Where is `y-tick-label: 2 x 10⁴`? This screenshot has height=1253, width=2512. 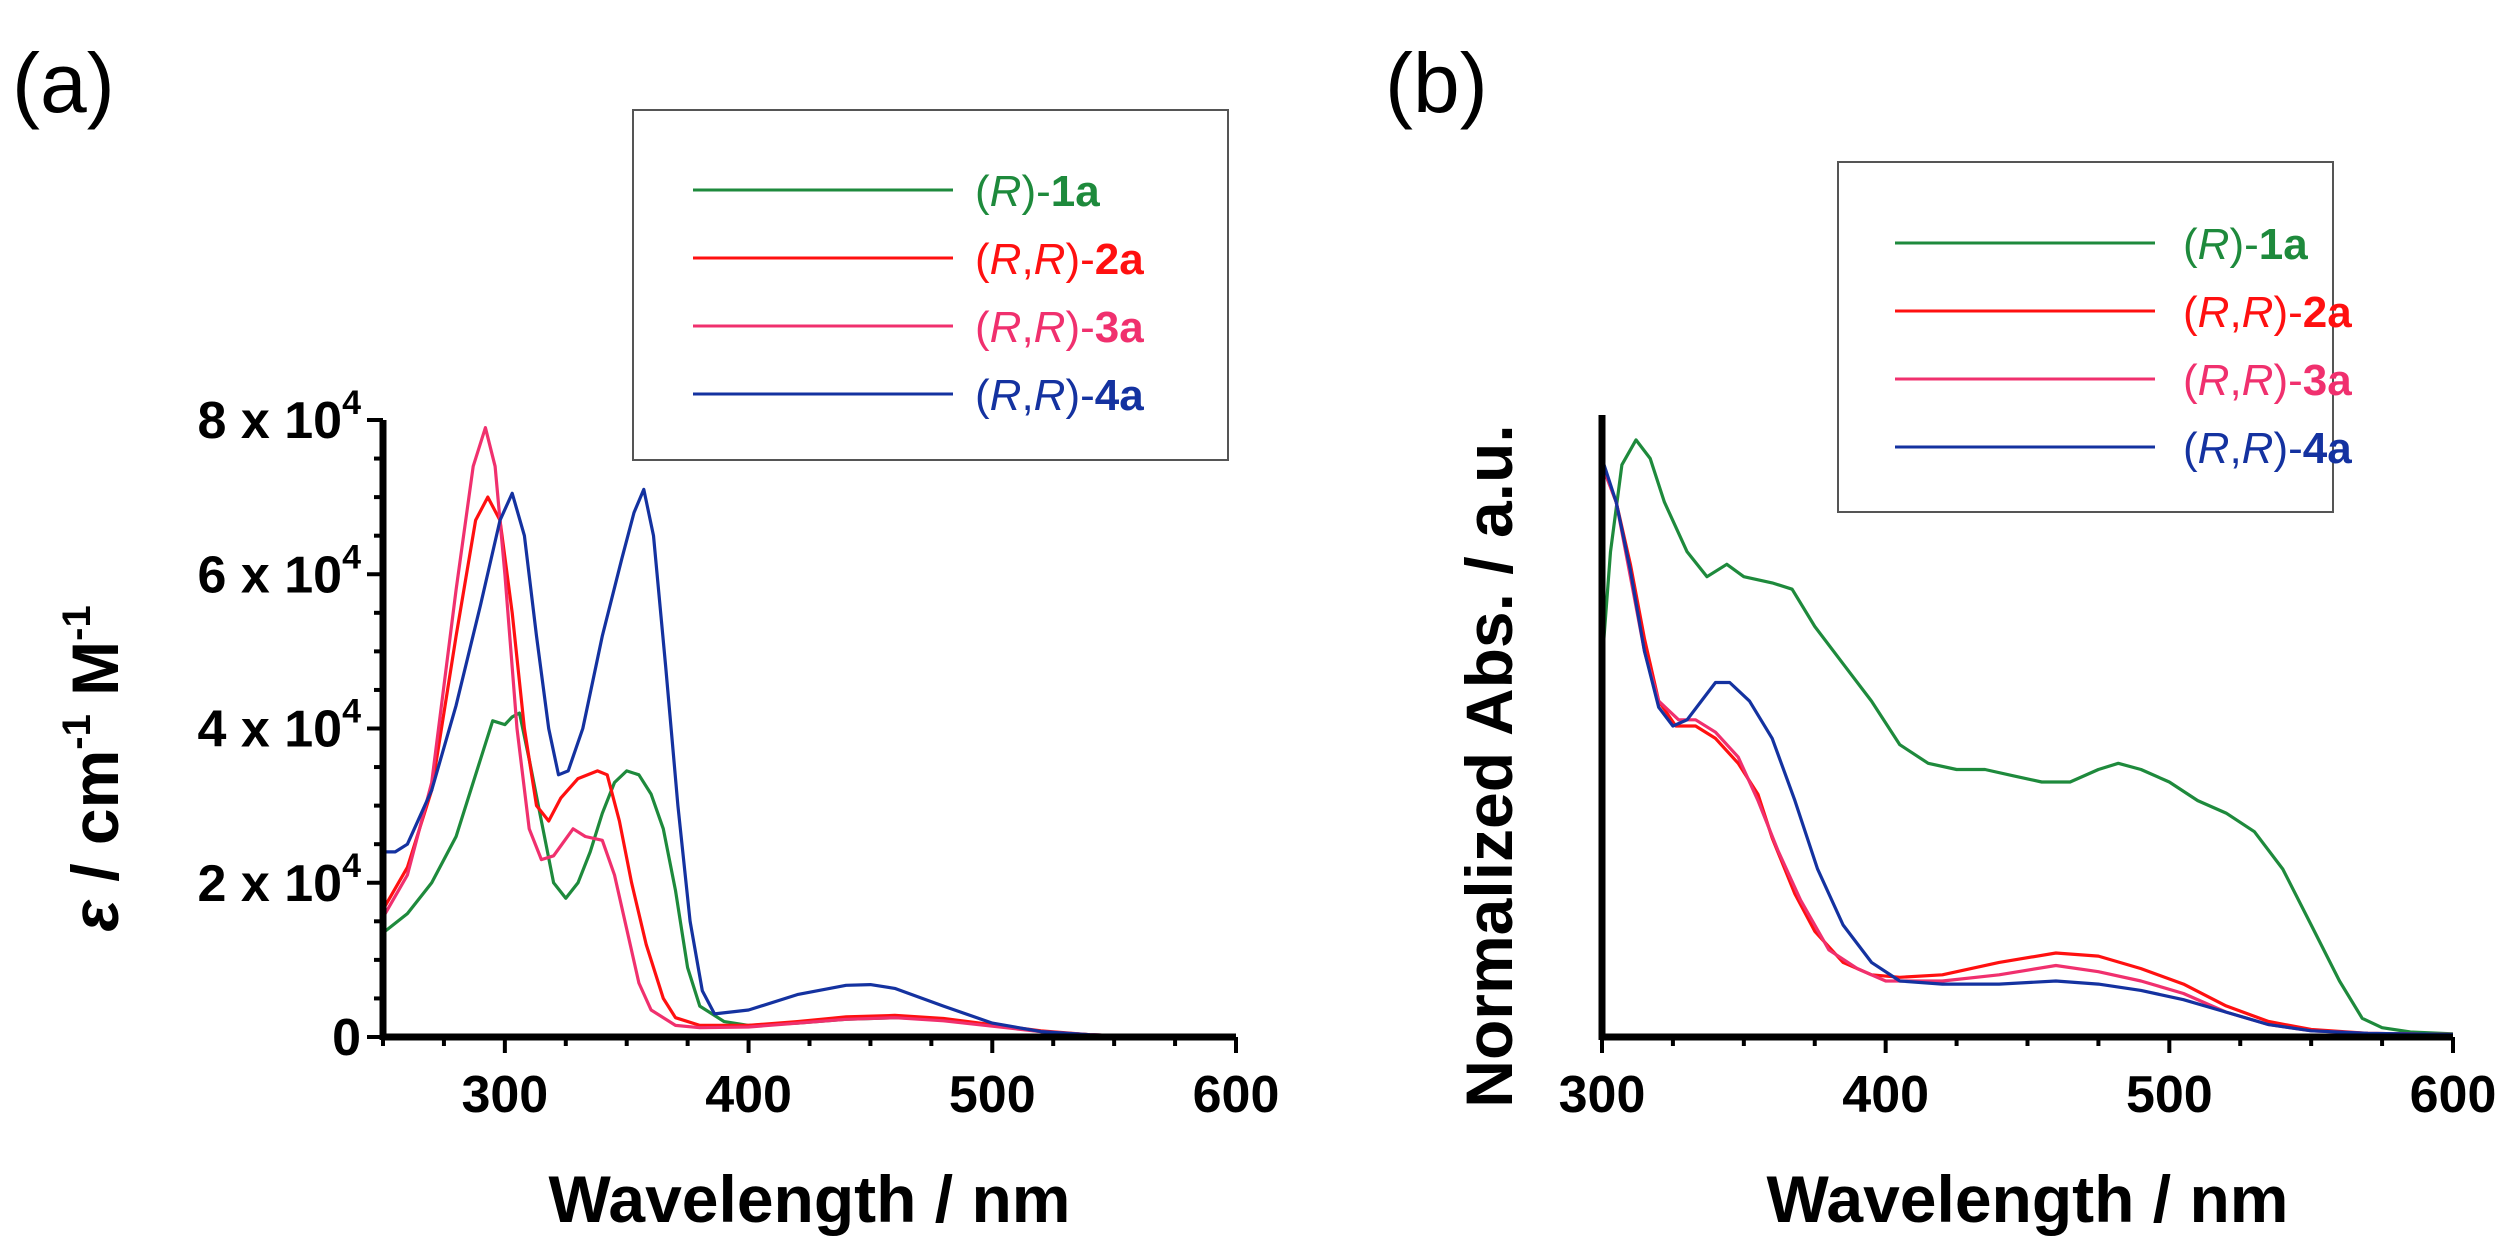
y-tick-label: 2 x 10⁴ is located at coordinates (280, 880).